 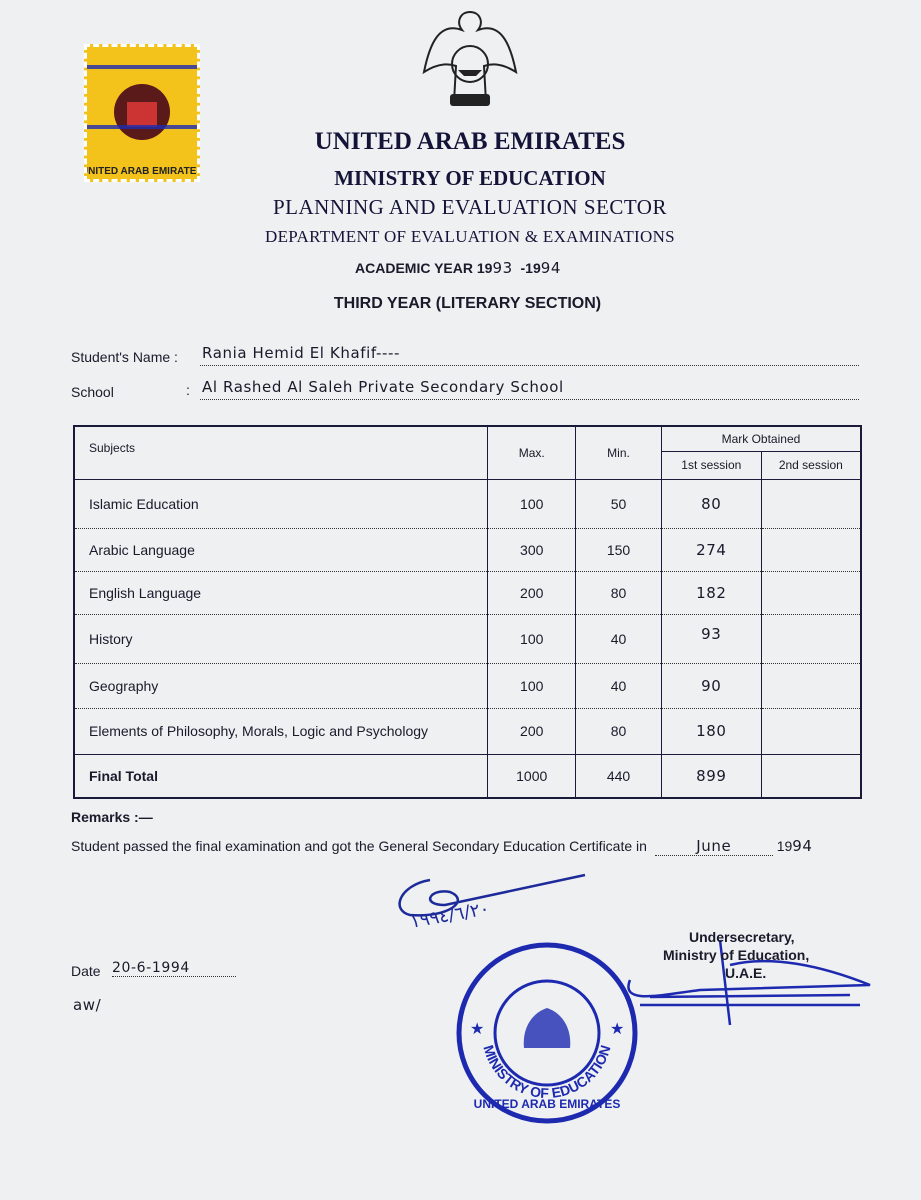 What do you see at coordinates (810, 776) in the screenshot?
I see `total-second-session` at bounding box center [810, 776].